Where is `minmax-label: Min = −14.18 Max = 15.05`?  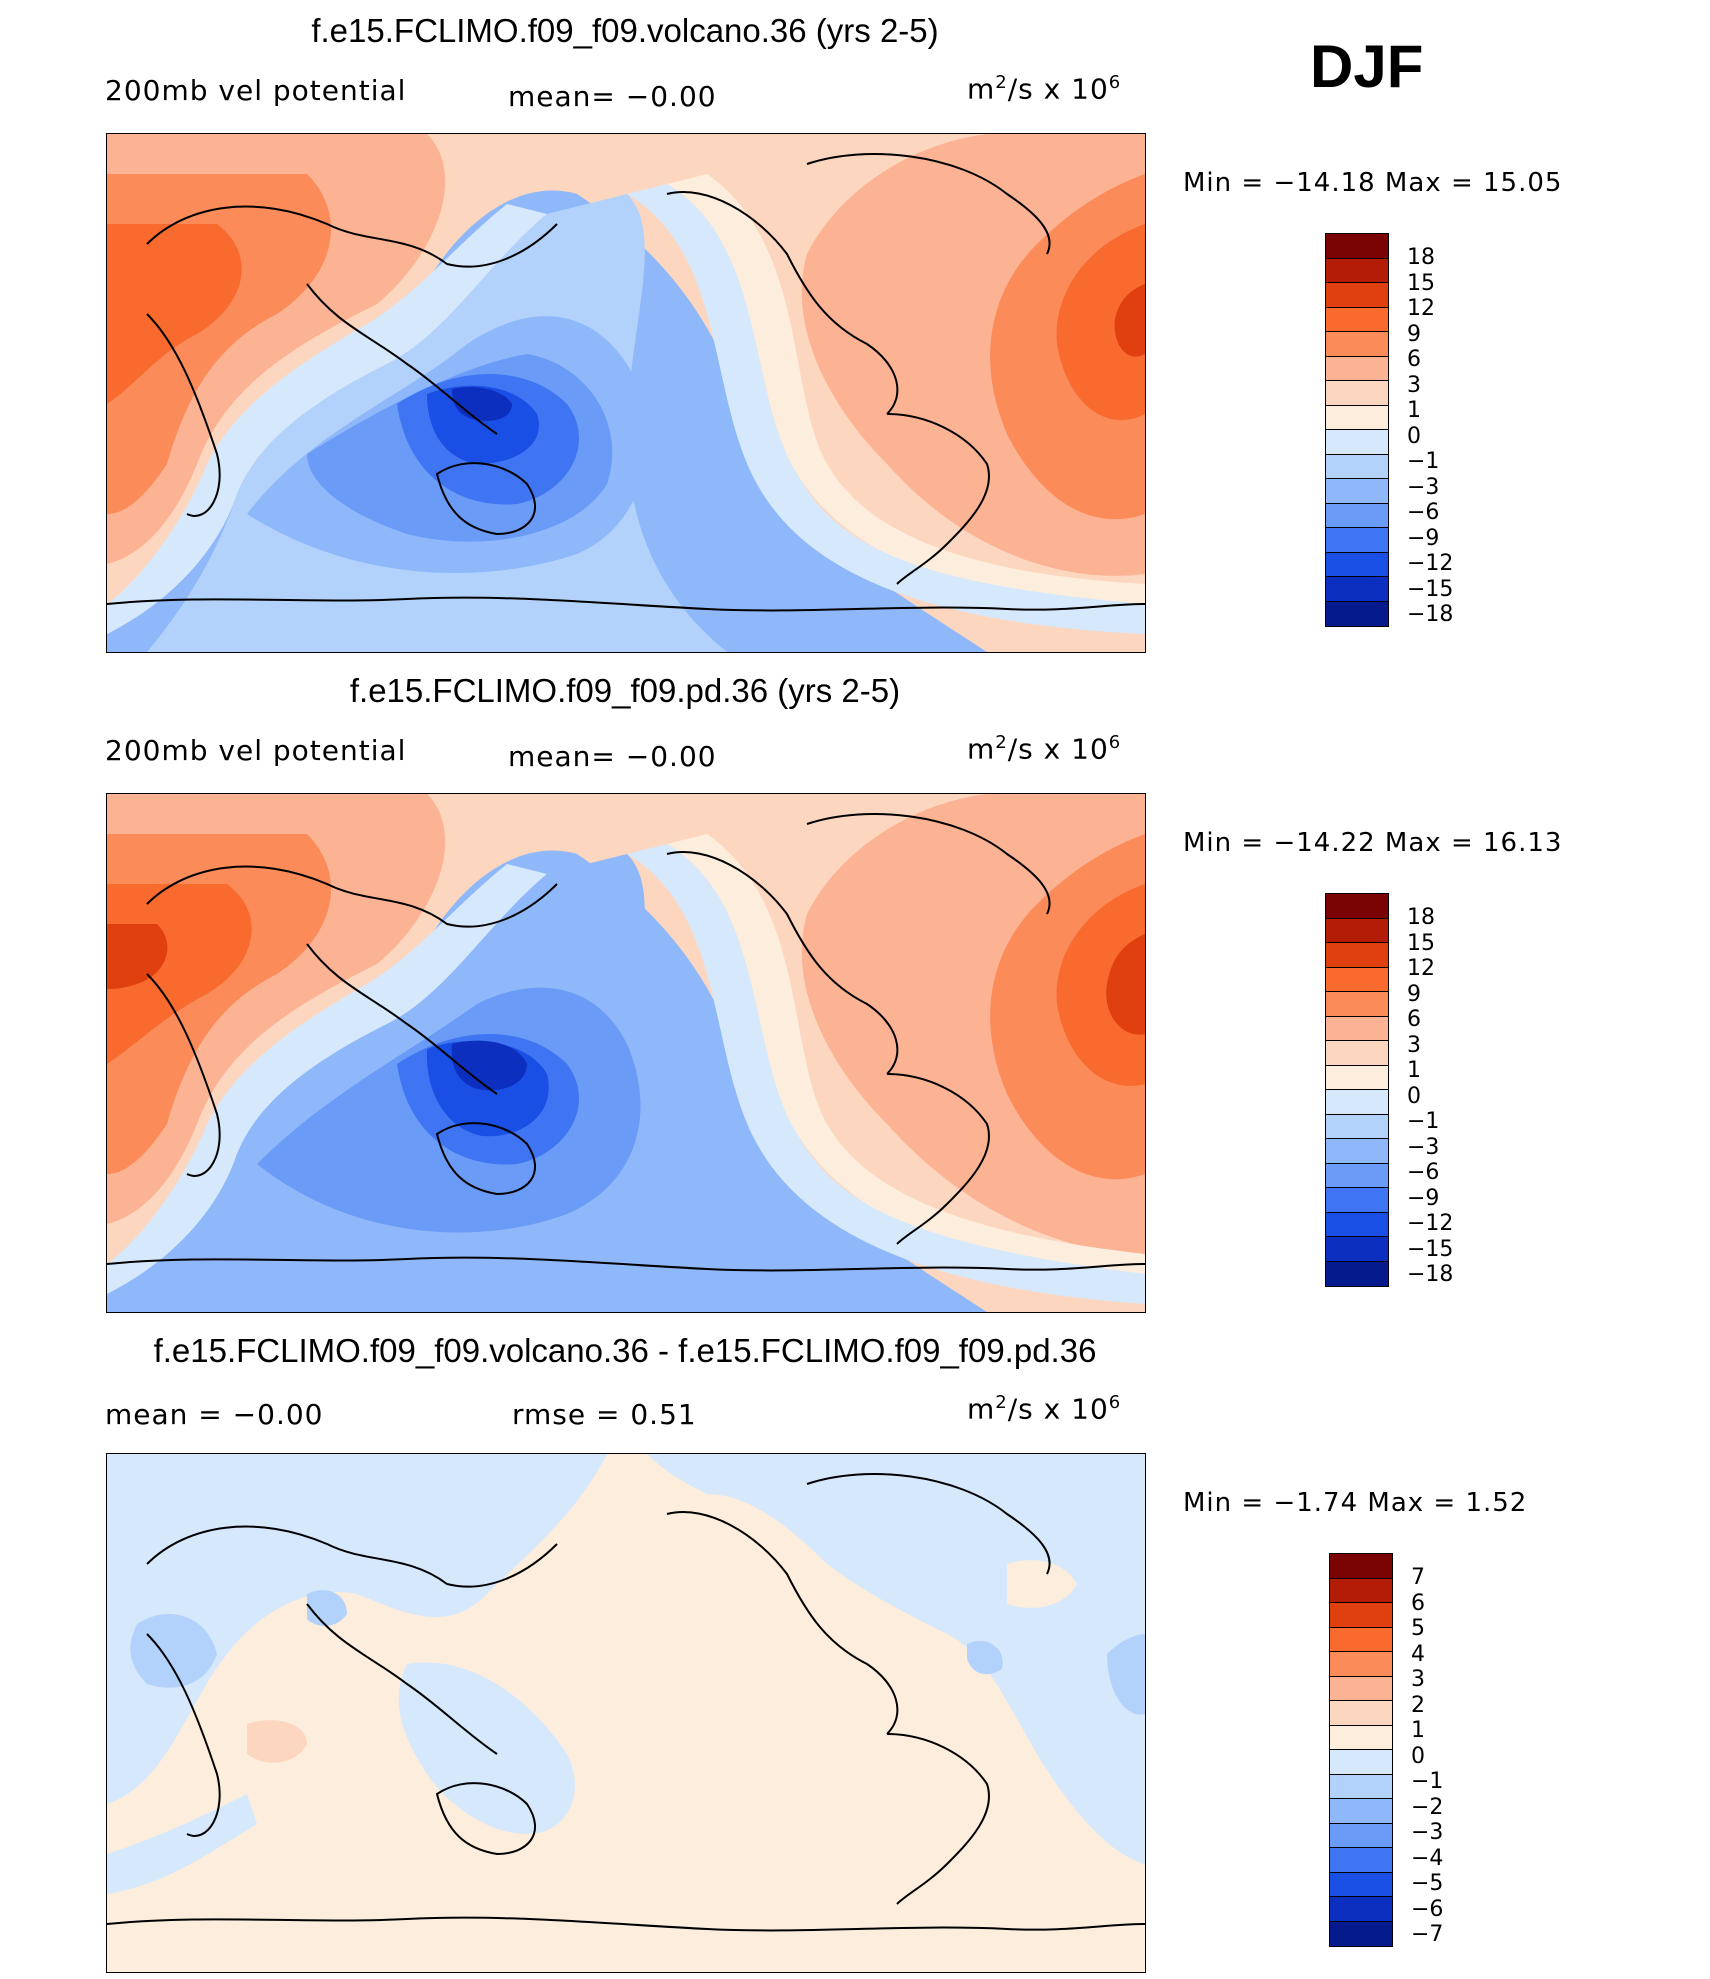 minmax-label: Min = −14.18 Max = 15.05 is located at coordinates (1373, 183).